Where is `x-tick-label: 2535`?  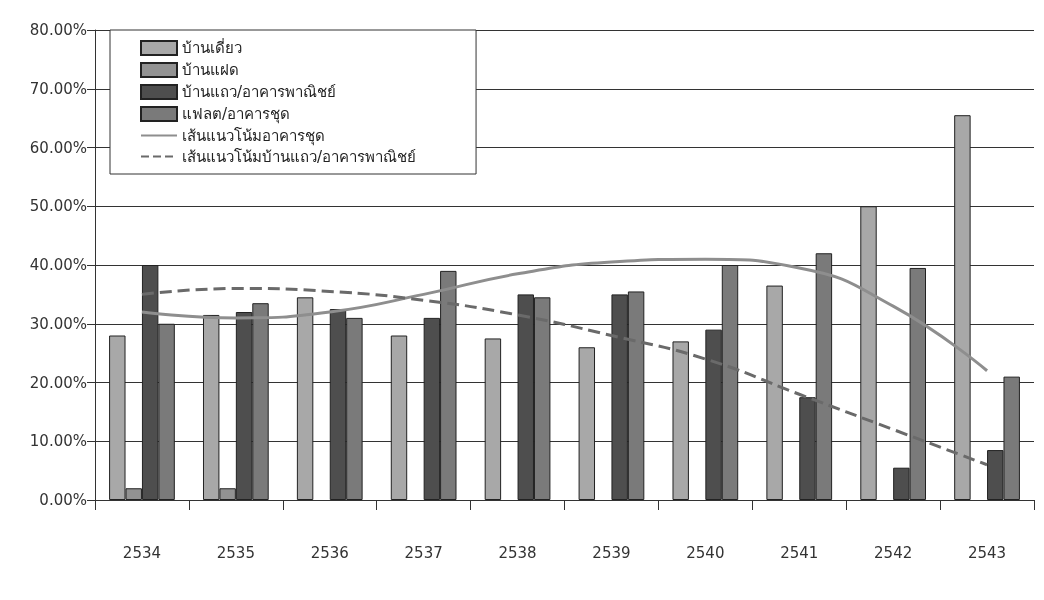
x-tick-label: 2535 is located at coordinates (235, 552).